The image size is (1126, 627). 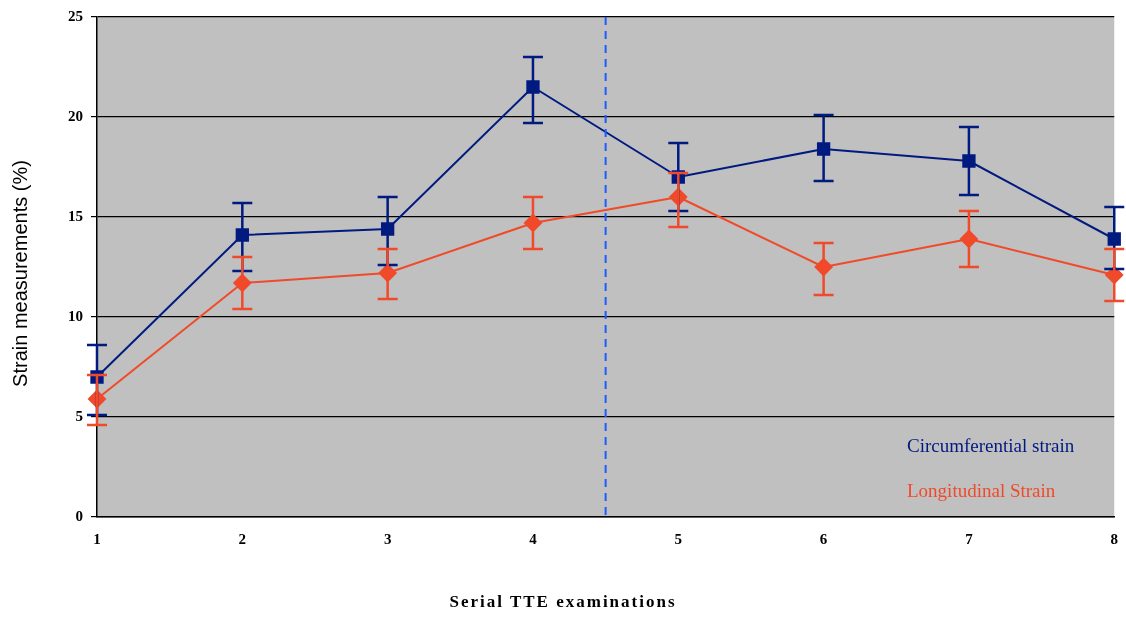 What do you see at coordinates (75, 115) in the screenshot?
I see `y-tick-label: 20` at bounding box center [75, 115].